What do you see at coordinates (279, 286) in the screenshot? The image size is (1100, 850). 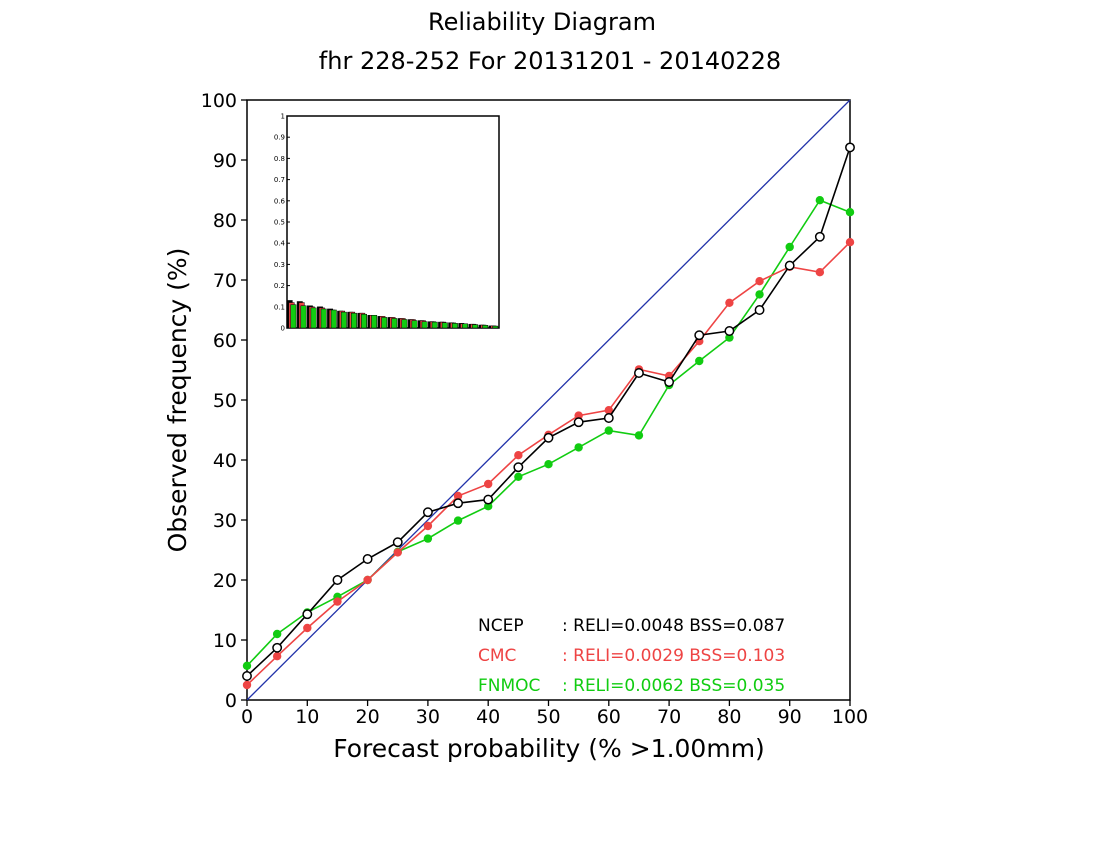 I see `inset-y-tick-label: 0.2` at bounding box center [279, 286].